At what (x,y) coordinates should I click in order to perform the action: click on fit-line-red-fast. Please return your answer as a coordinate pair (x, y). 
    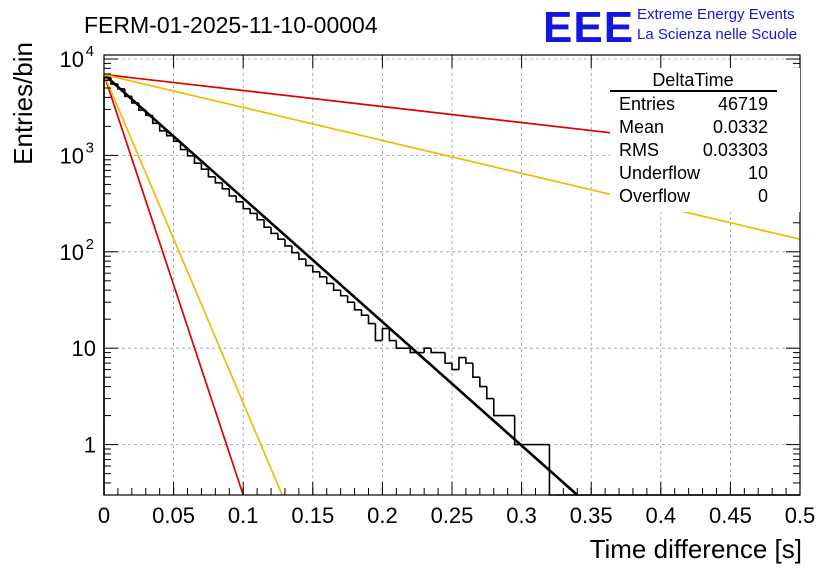
    Looking at the image, I should click on (174, 285).